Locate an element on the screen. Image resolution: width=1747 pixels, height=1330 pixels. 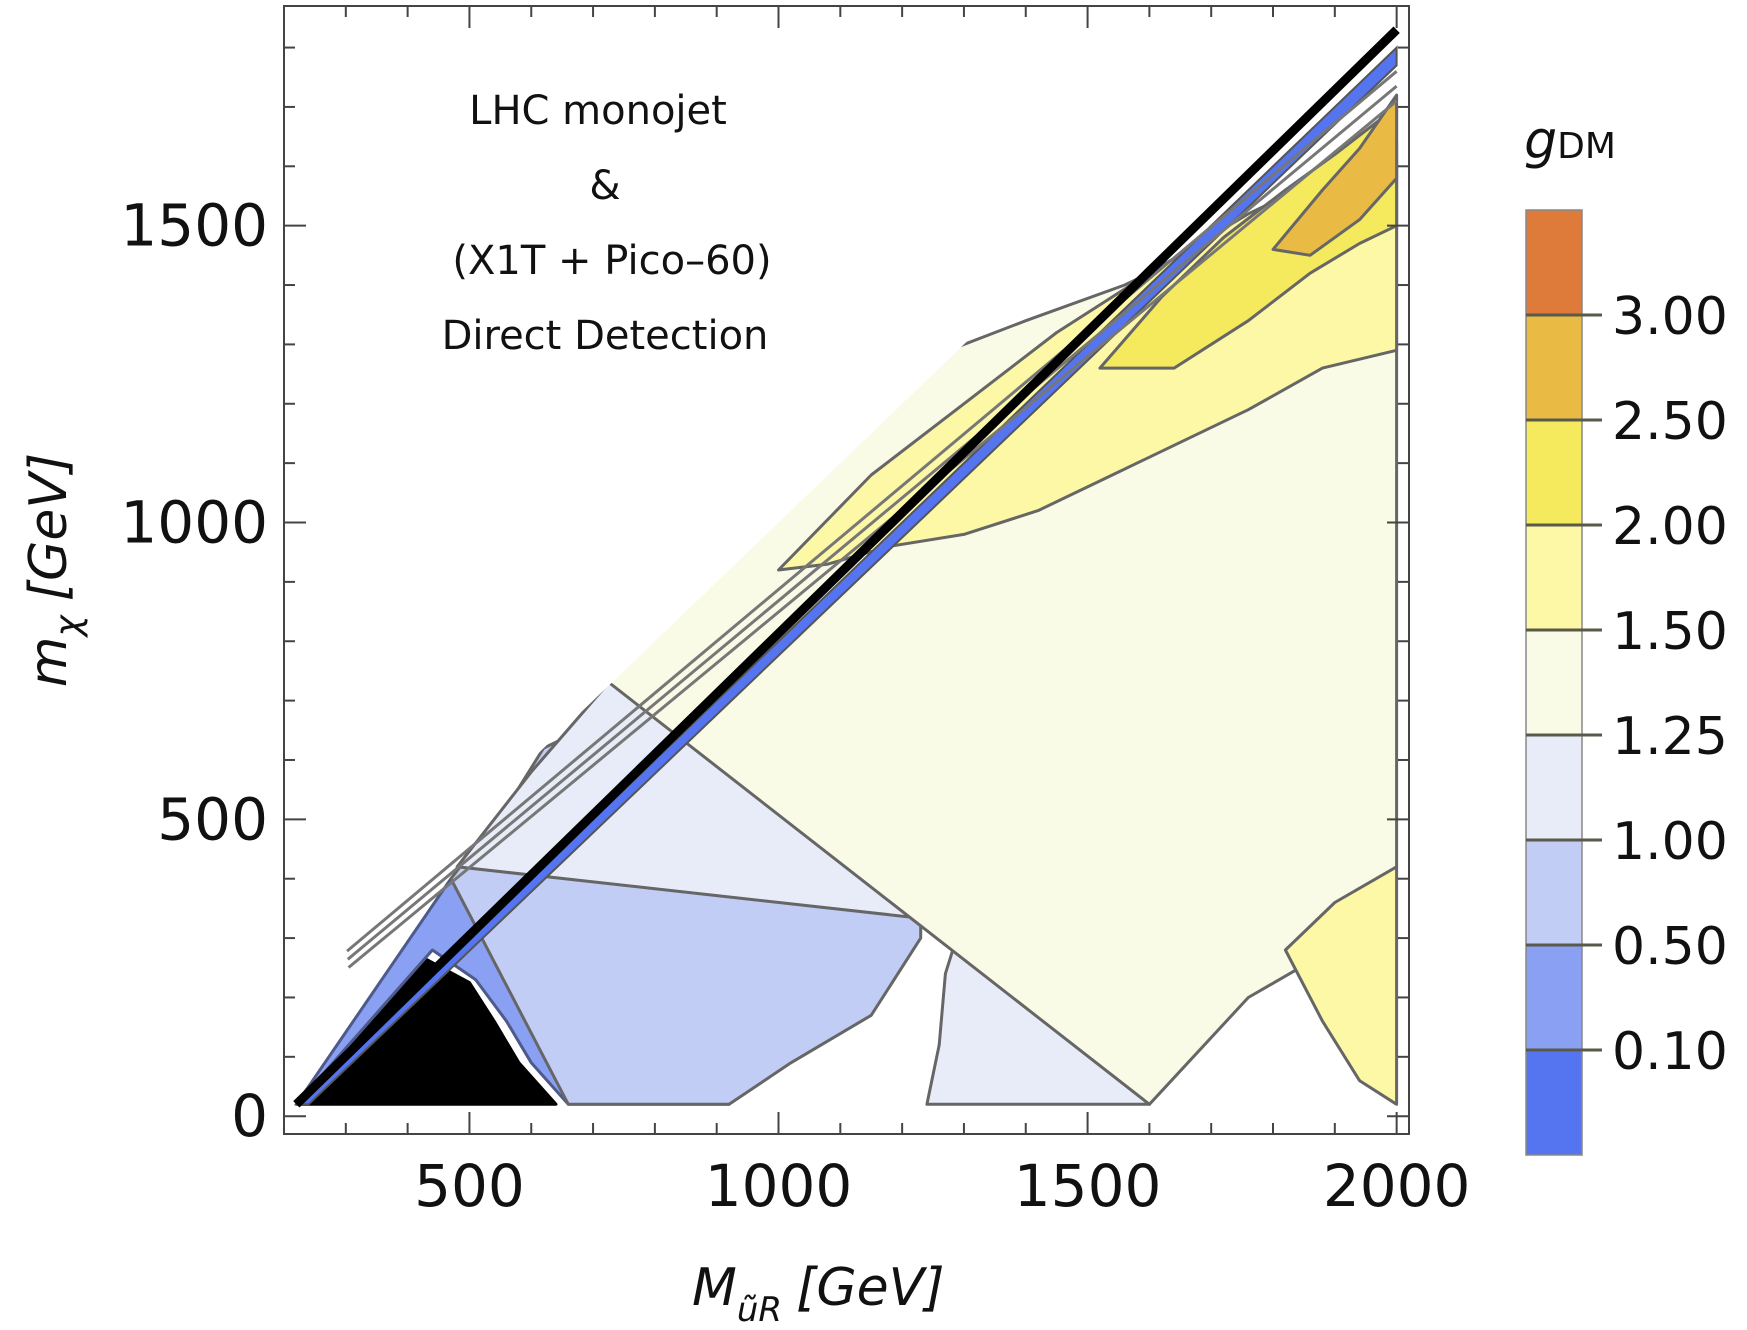
svg-text: gDM is located at coordinates (1570, 141).